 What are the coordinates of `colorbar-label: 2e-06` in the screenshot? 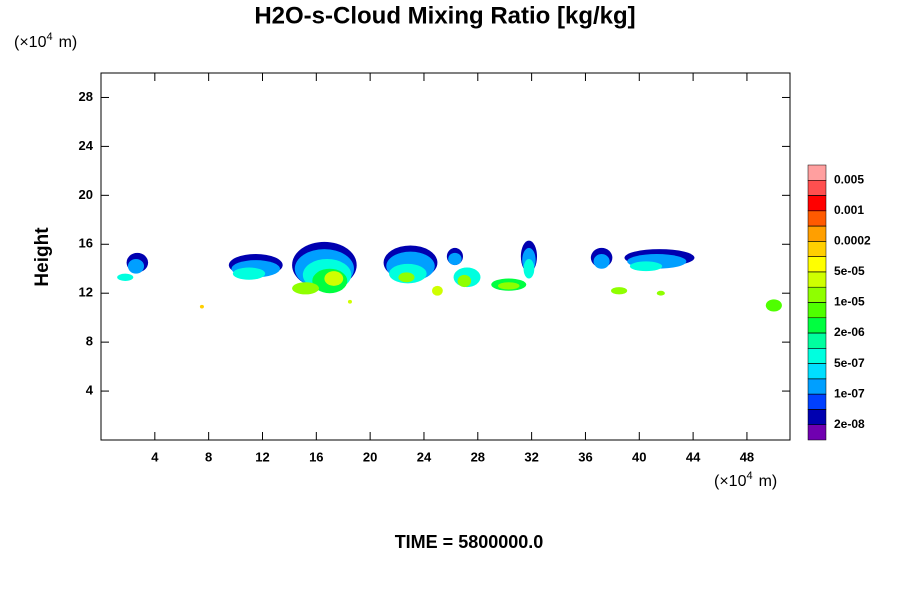 It's located at (849, 332).